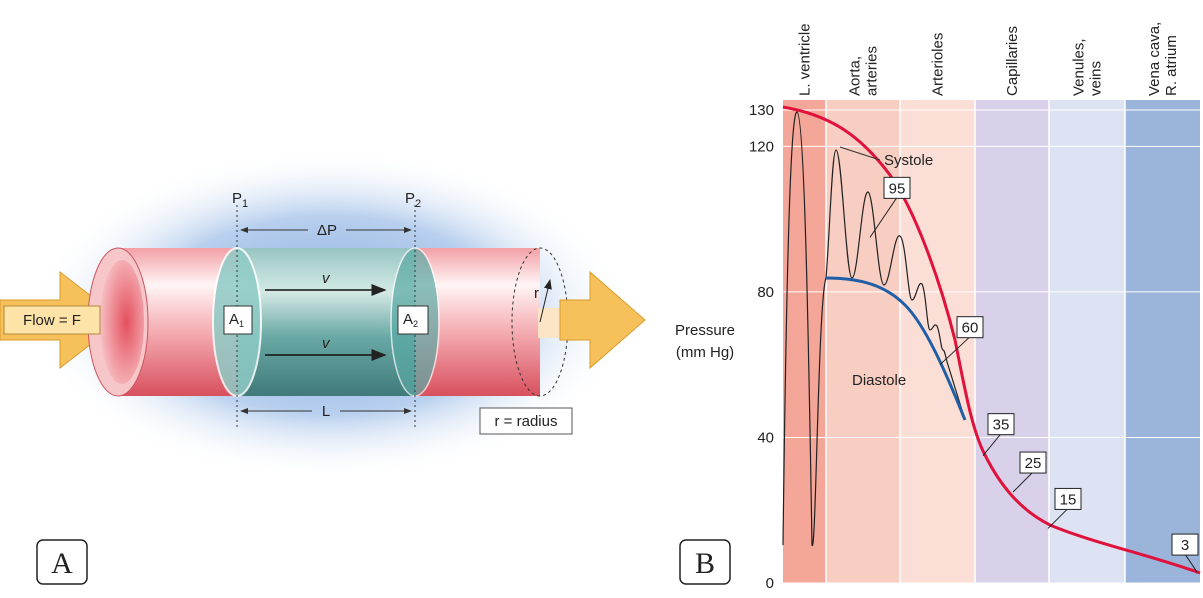  Describe the element at coordinates (896, 348) in the screenshot. I see `diastole-curve` at that location.